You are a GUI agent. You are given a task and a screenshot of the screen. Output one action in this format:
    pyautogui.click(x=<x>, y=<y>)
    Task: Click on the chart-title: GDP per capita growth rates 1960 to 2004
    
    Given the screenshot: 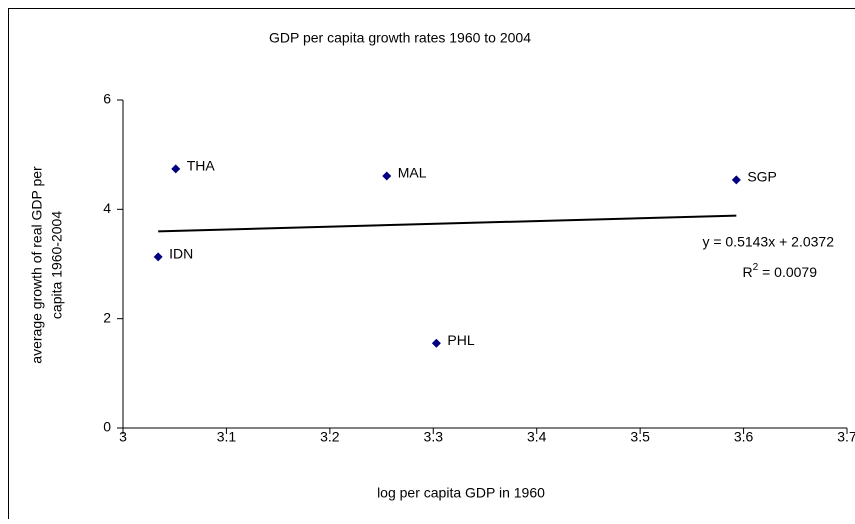 What is the action you would take?
    pyautogui.click(x=400, y=38)
    